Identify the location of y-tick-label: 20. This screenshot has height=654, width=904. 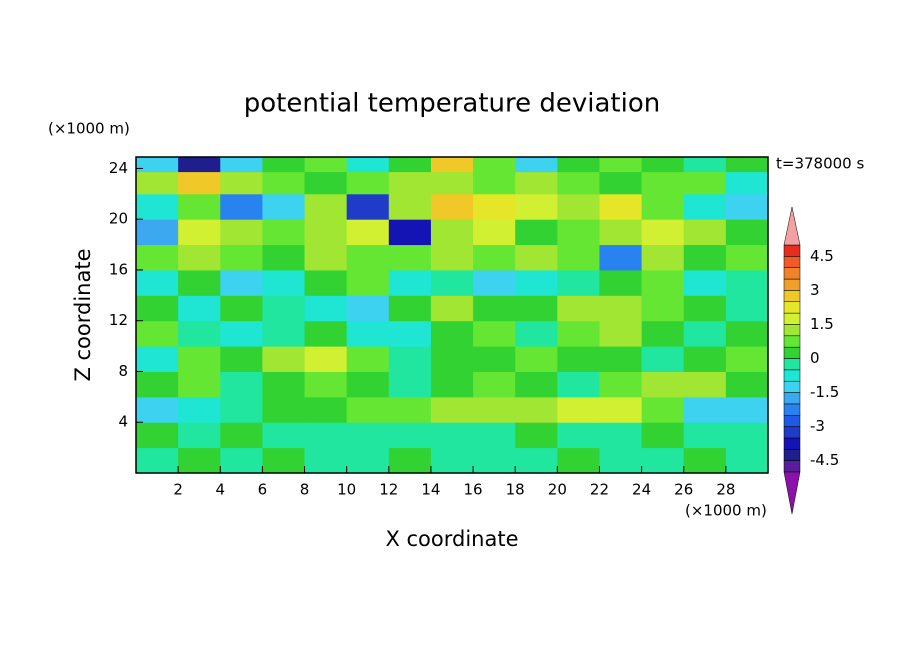
(118, 219).